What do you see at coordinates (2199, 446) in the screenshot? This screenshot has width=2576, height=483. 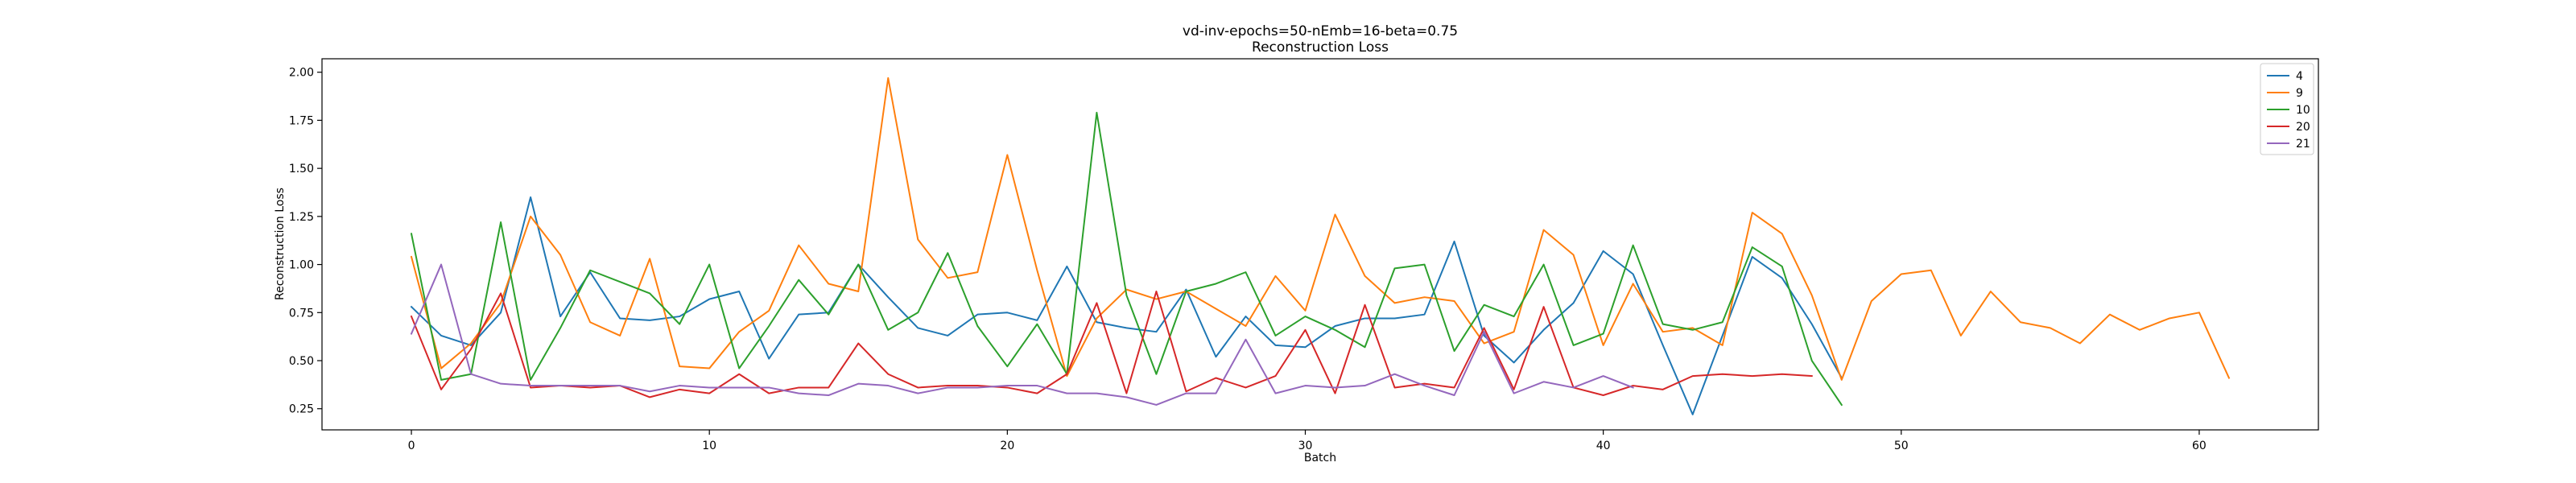 I see `x-tick-label: 60` at bounding box center [2199, 446].